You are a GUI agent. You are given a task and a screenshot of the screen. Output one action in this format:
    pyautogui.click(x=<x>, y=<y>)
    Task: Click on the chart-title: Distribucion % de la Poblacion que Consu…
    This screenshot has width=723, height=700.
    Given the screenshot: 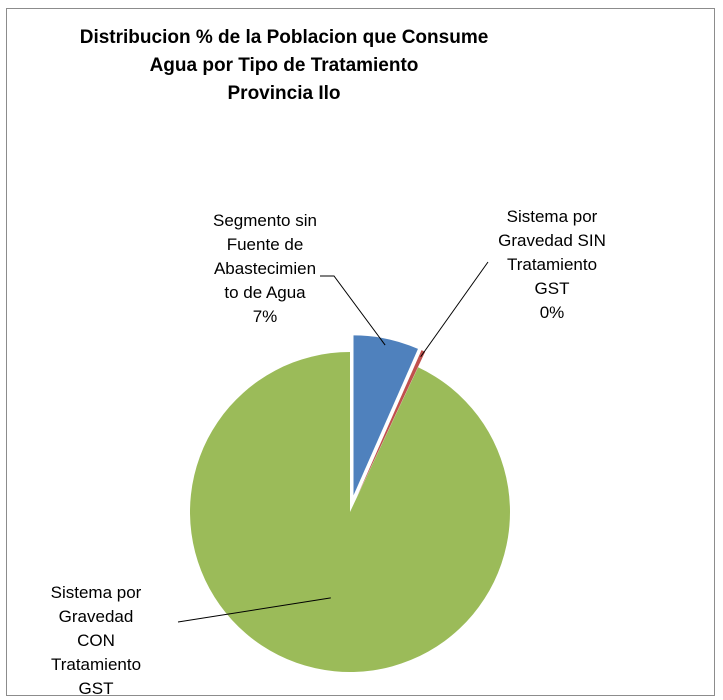 What is the action you would take?
    pyautogui.click(x=284, y=66)
    